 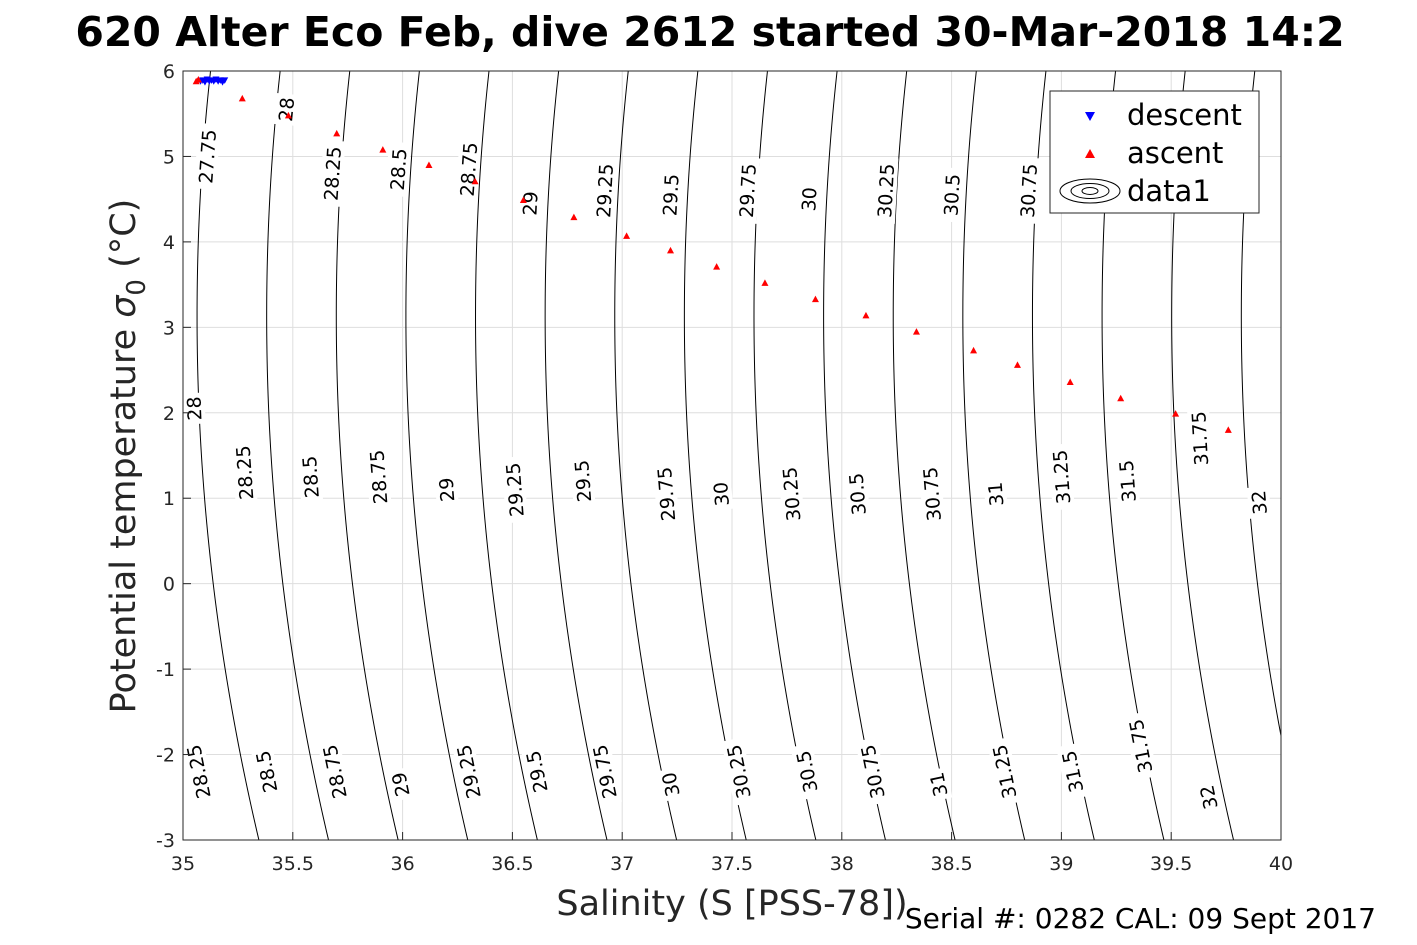 I want to click on legend-box, so click(x=1154, y=152).